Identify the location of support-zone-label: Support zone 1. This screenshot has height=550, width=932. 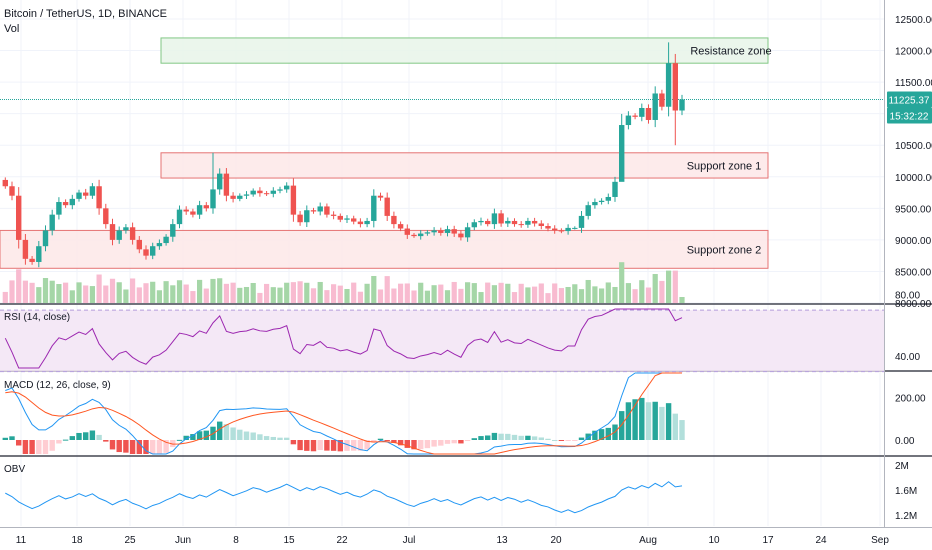
(724, 166).